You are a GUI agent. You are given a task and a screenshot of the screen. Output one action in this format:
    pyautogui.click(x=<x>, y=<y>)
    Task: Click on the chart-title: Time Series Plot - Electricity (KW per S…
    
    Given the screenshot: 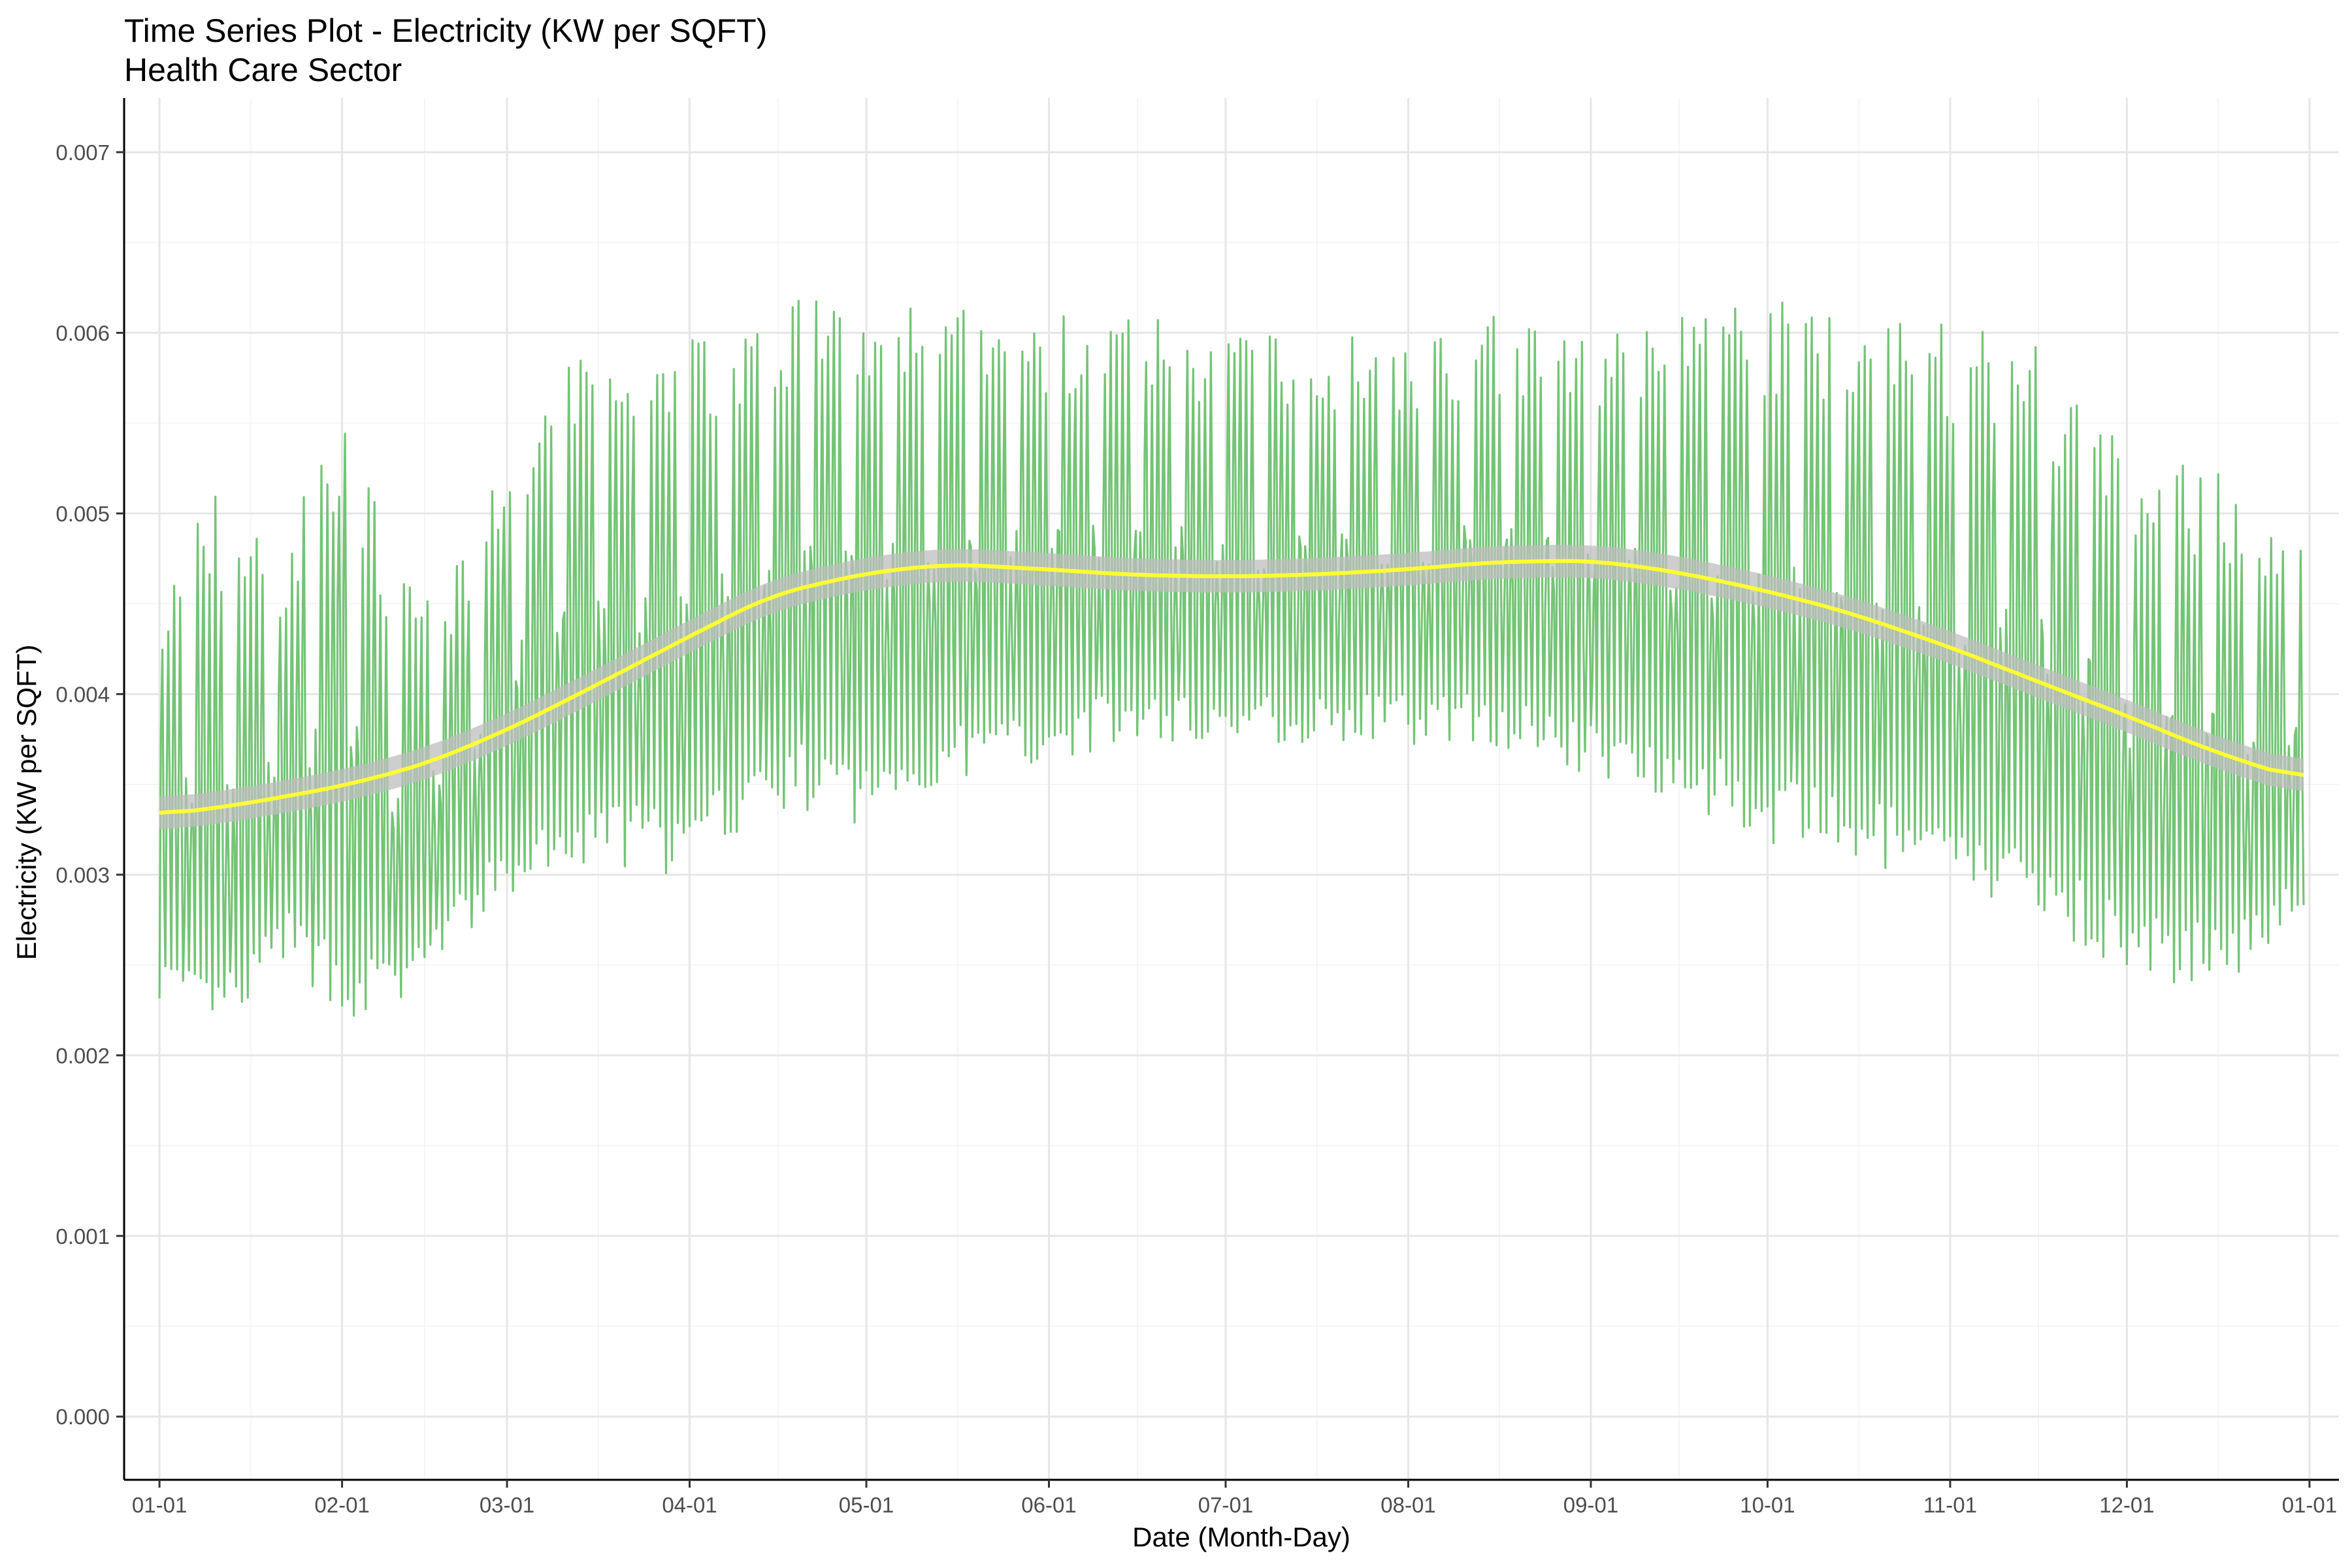 What is the action you would take?
    pyautogui.click(x=445, y=30)
    